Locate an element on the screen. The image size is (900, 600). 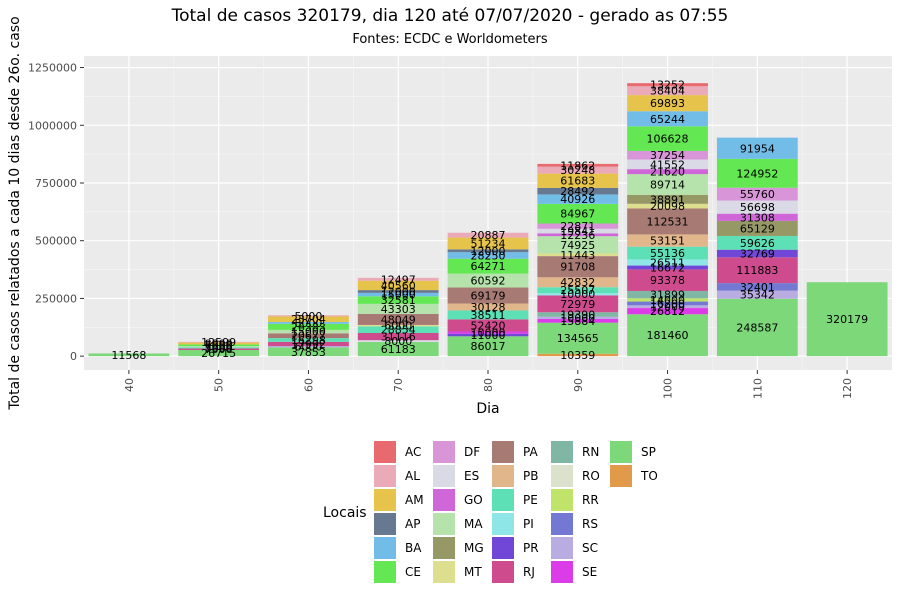
legend-item-rj: RJ is located at coordinates (532, 572).